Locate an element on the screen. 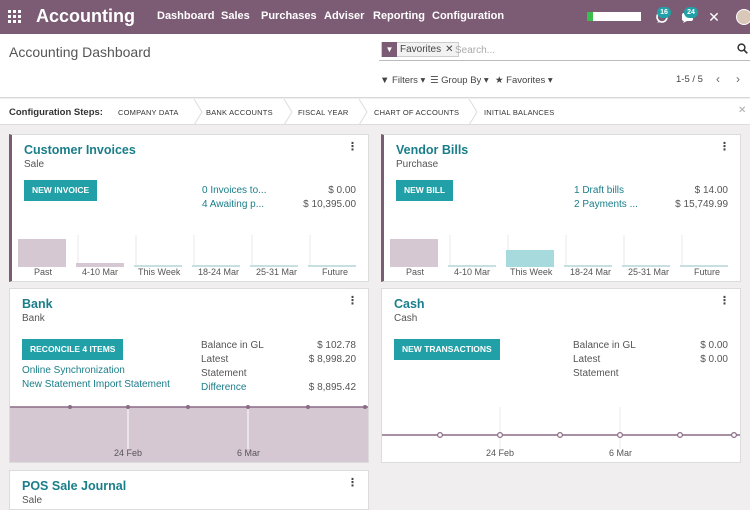  pager-previous-icon: ‹ is located at coordinates (718, 79).